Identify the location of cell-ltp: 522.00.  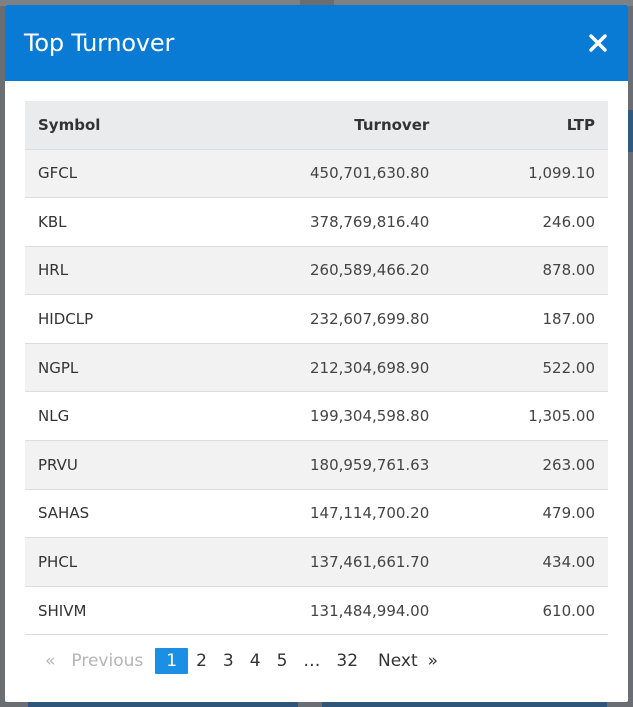
(569, 367).